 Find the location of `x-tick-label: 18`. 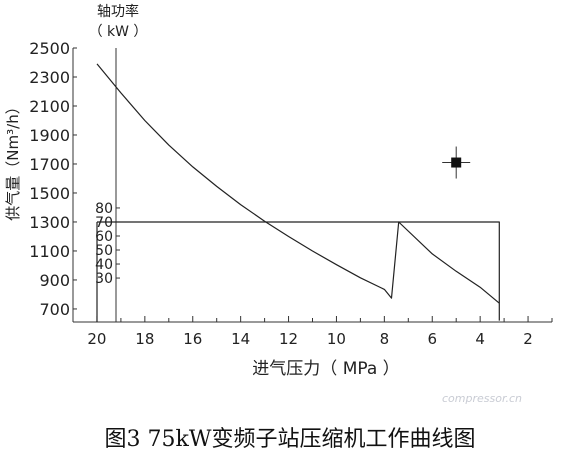

x-tick-label: 18 is located at coordinates (144, 339).